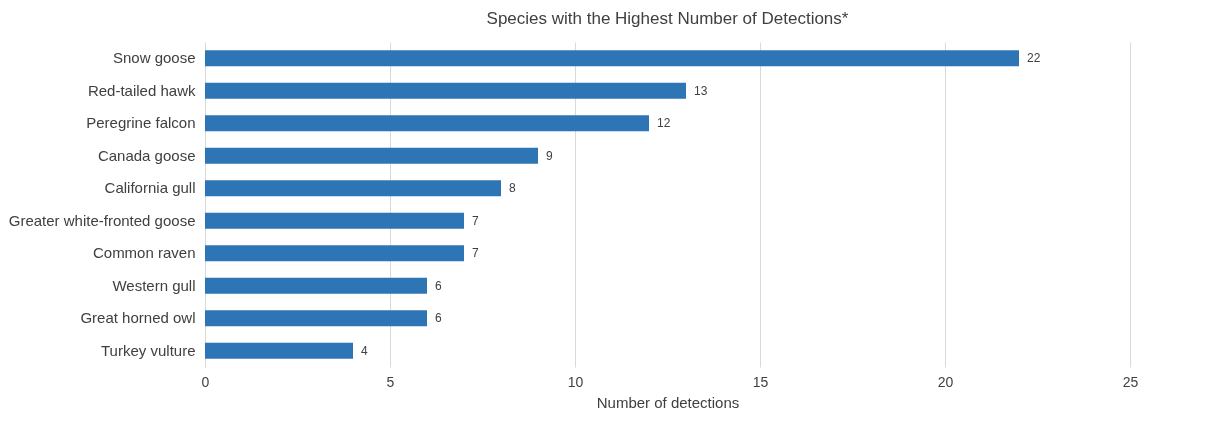  I want to click on x-axis-title: Number of detections, so click(668, 402).